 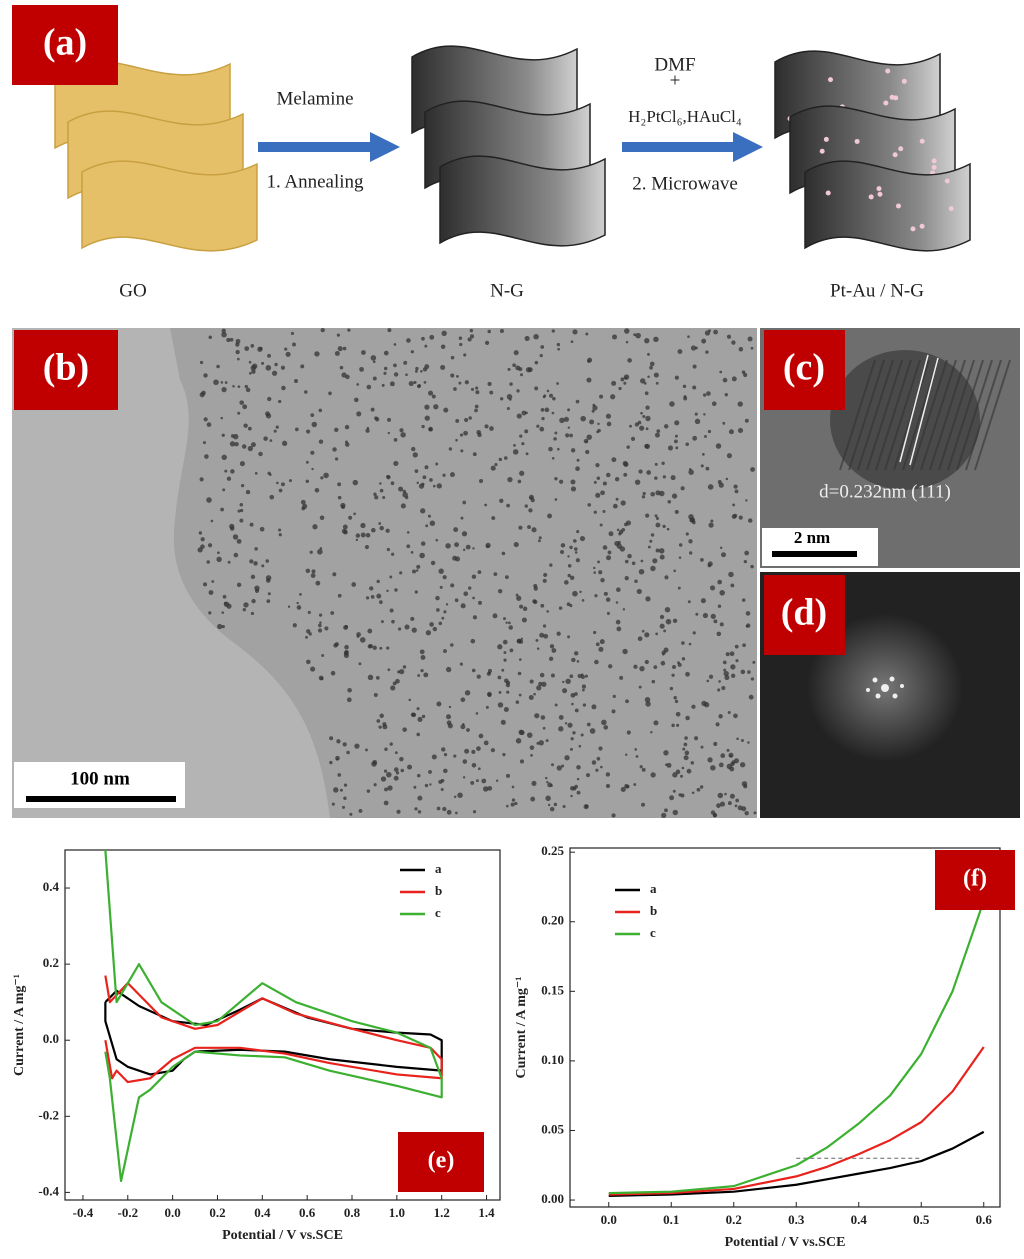 I want to click on schematic, so click(x=512, y=148).